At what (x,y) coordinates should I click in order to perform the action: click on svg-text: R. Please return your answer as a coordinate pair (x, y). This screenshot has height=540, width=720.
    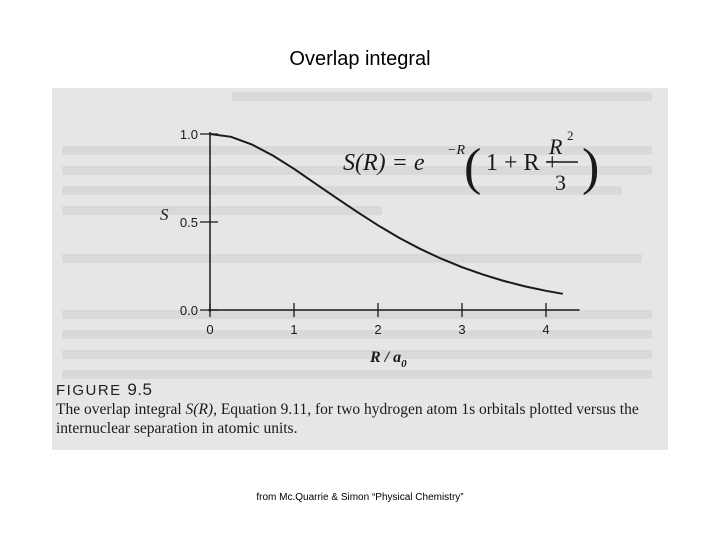
    Looking at the image, I should click on (555, 146).